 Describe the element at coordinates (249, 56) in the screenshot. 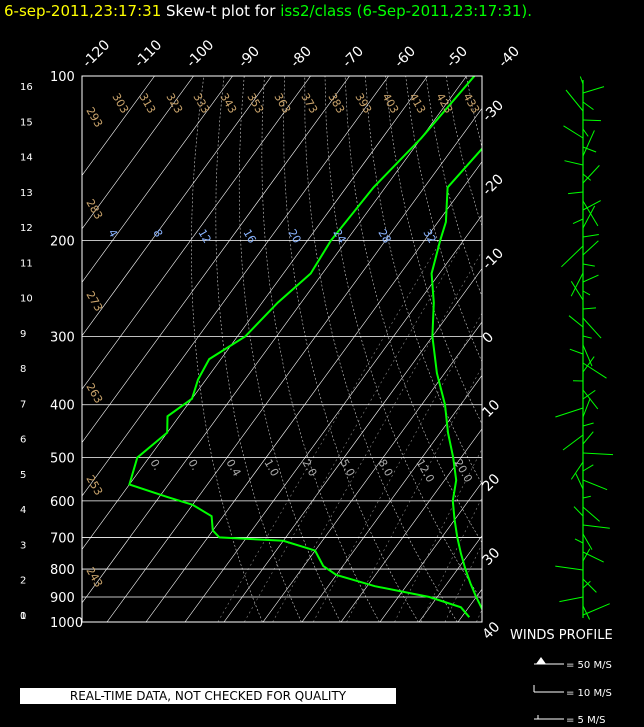

I see `top-temperature-label: -90` at that location.